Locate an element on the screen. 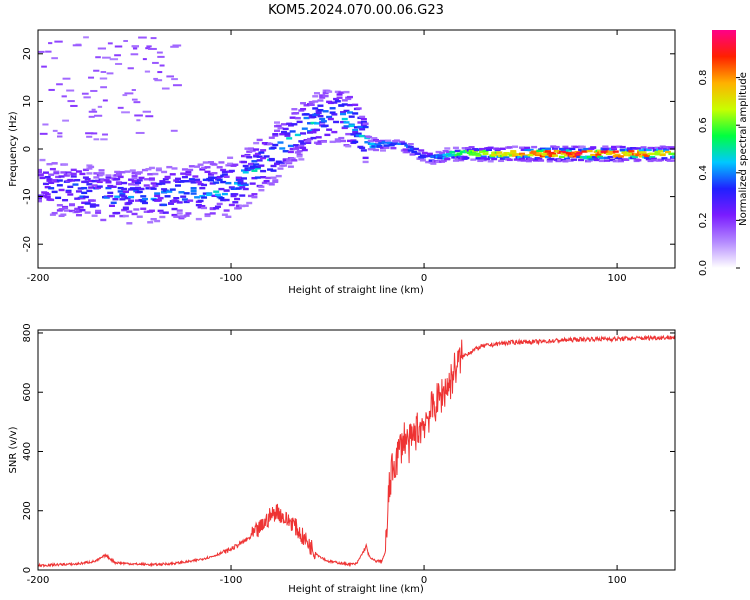 This screenshot has height=600, width=750. spectrogram-ylabel: Frequency (Hz) is located at coordinates (13, 149).